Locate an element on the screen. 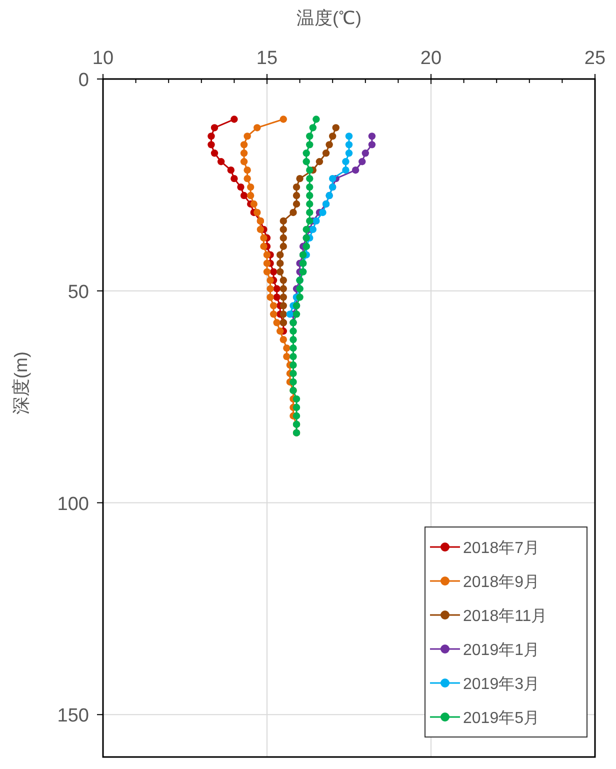 This screenshot has width=616, height=769. x-axis-title: 温度(℃) is located at coordinates (329, 18).